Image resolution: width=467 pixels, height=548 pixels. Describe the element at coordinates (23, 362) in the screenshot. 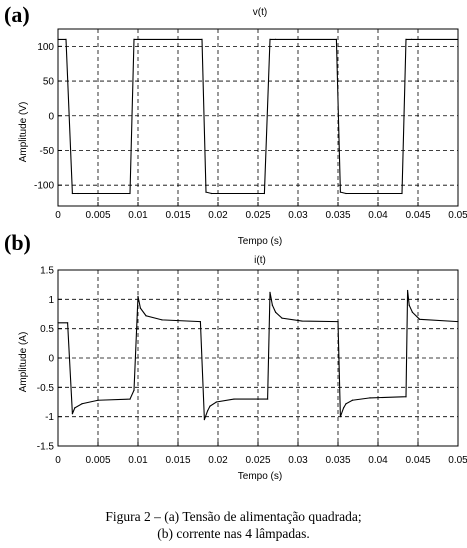

I see `panel-b-ylabel: Amplitude (A)` at that location.